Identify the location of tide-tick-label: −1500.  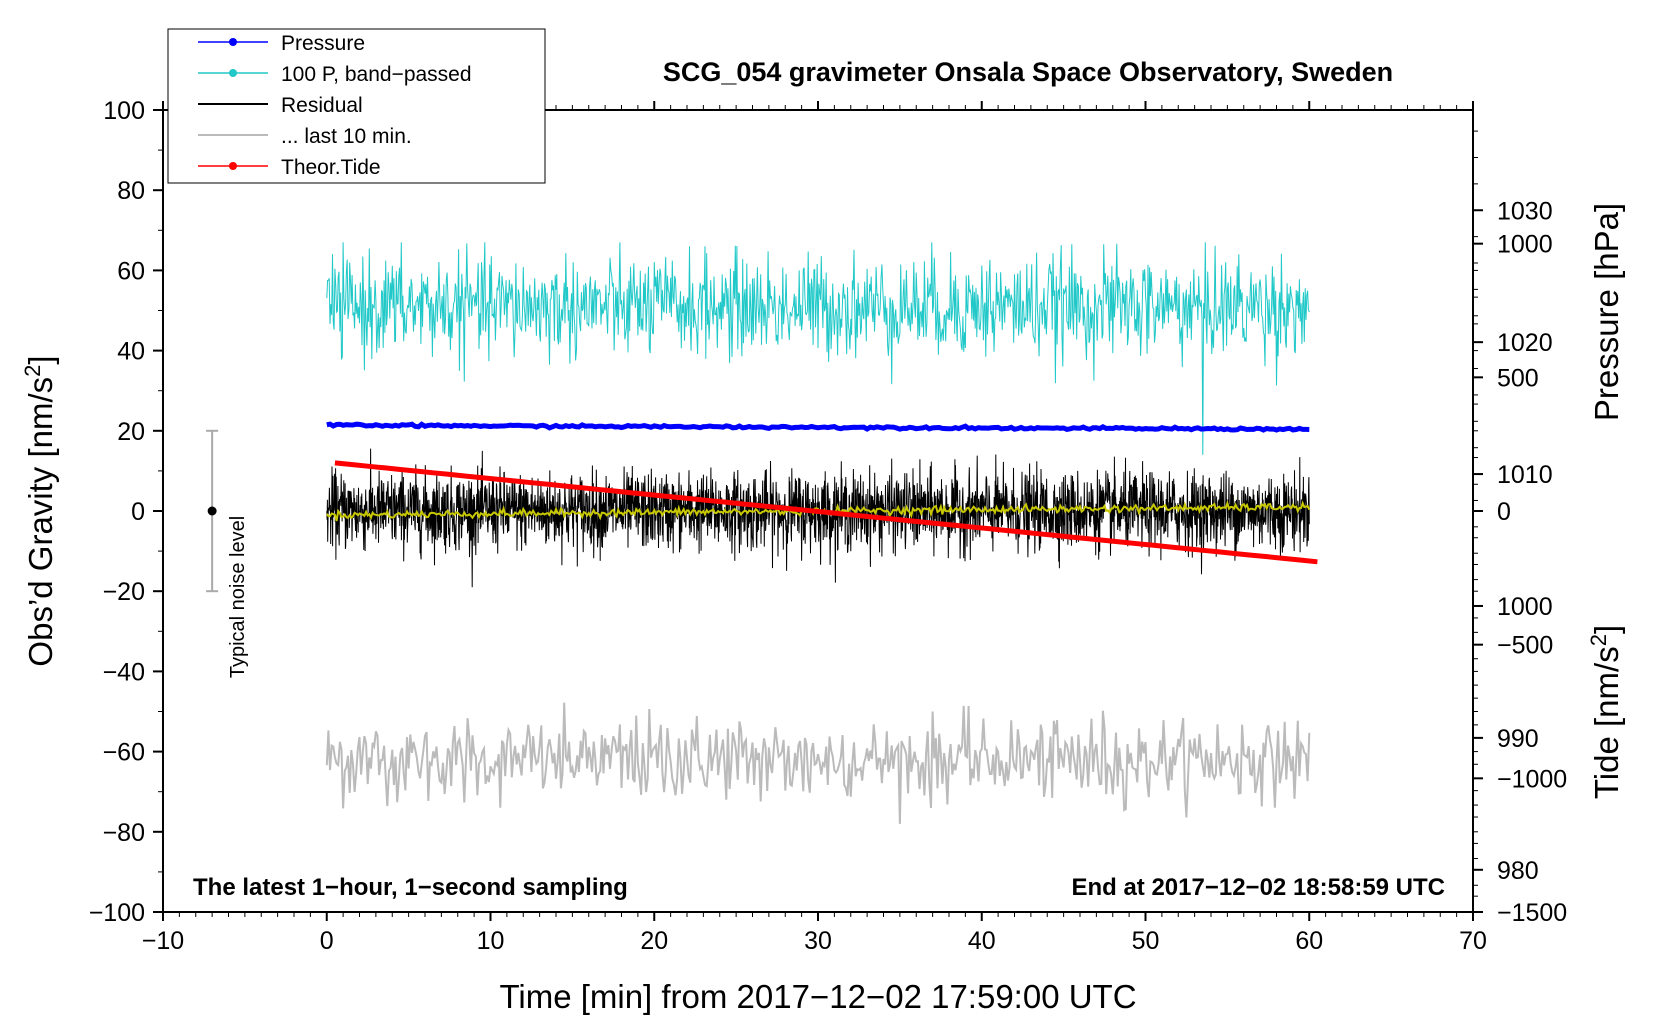
(1532, 913).